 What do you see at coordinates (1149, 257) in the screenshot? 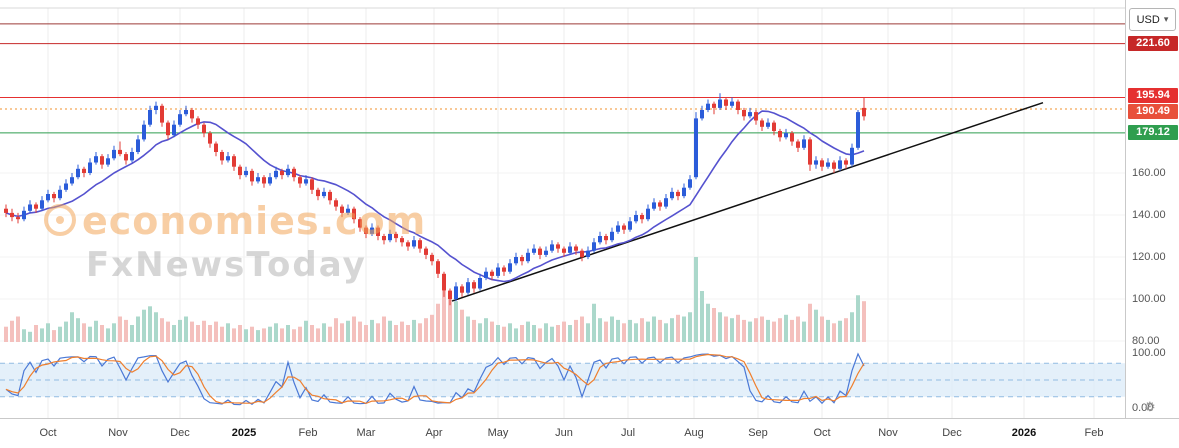
I see `price-tick-label: 120.00` at bounding box center [1149, 257].